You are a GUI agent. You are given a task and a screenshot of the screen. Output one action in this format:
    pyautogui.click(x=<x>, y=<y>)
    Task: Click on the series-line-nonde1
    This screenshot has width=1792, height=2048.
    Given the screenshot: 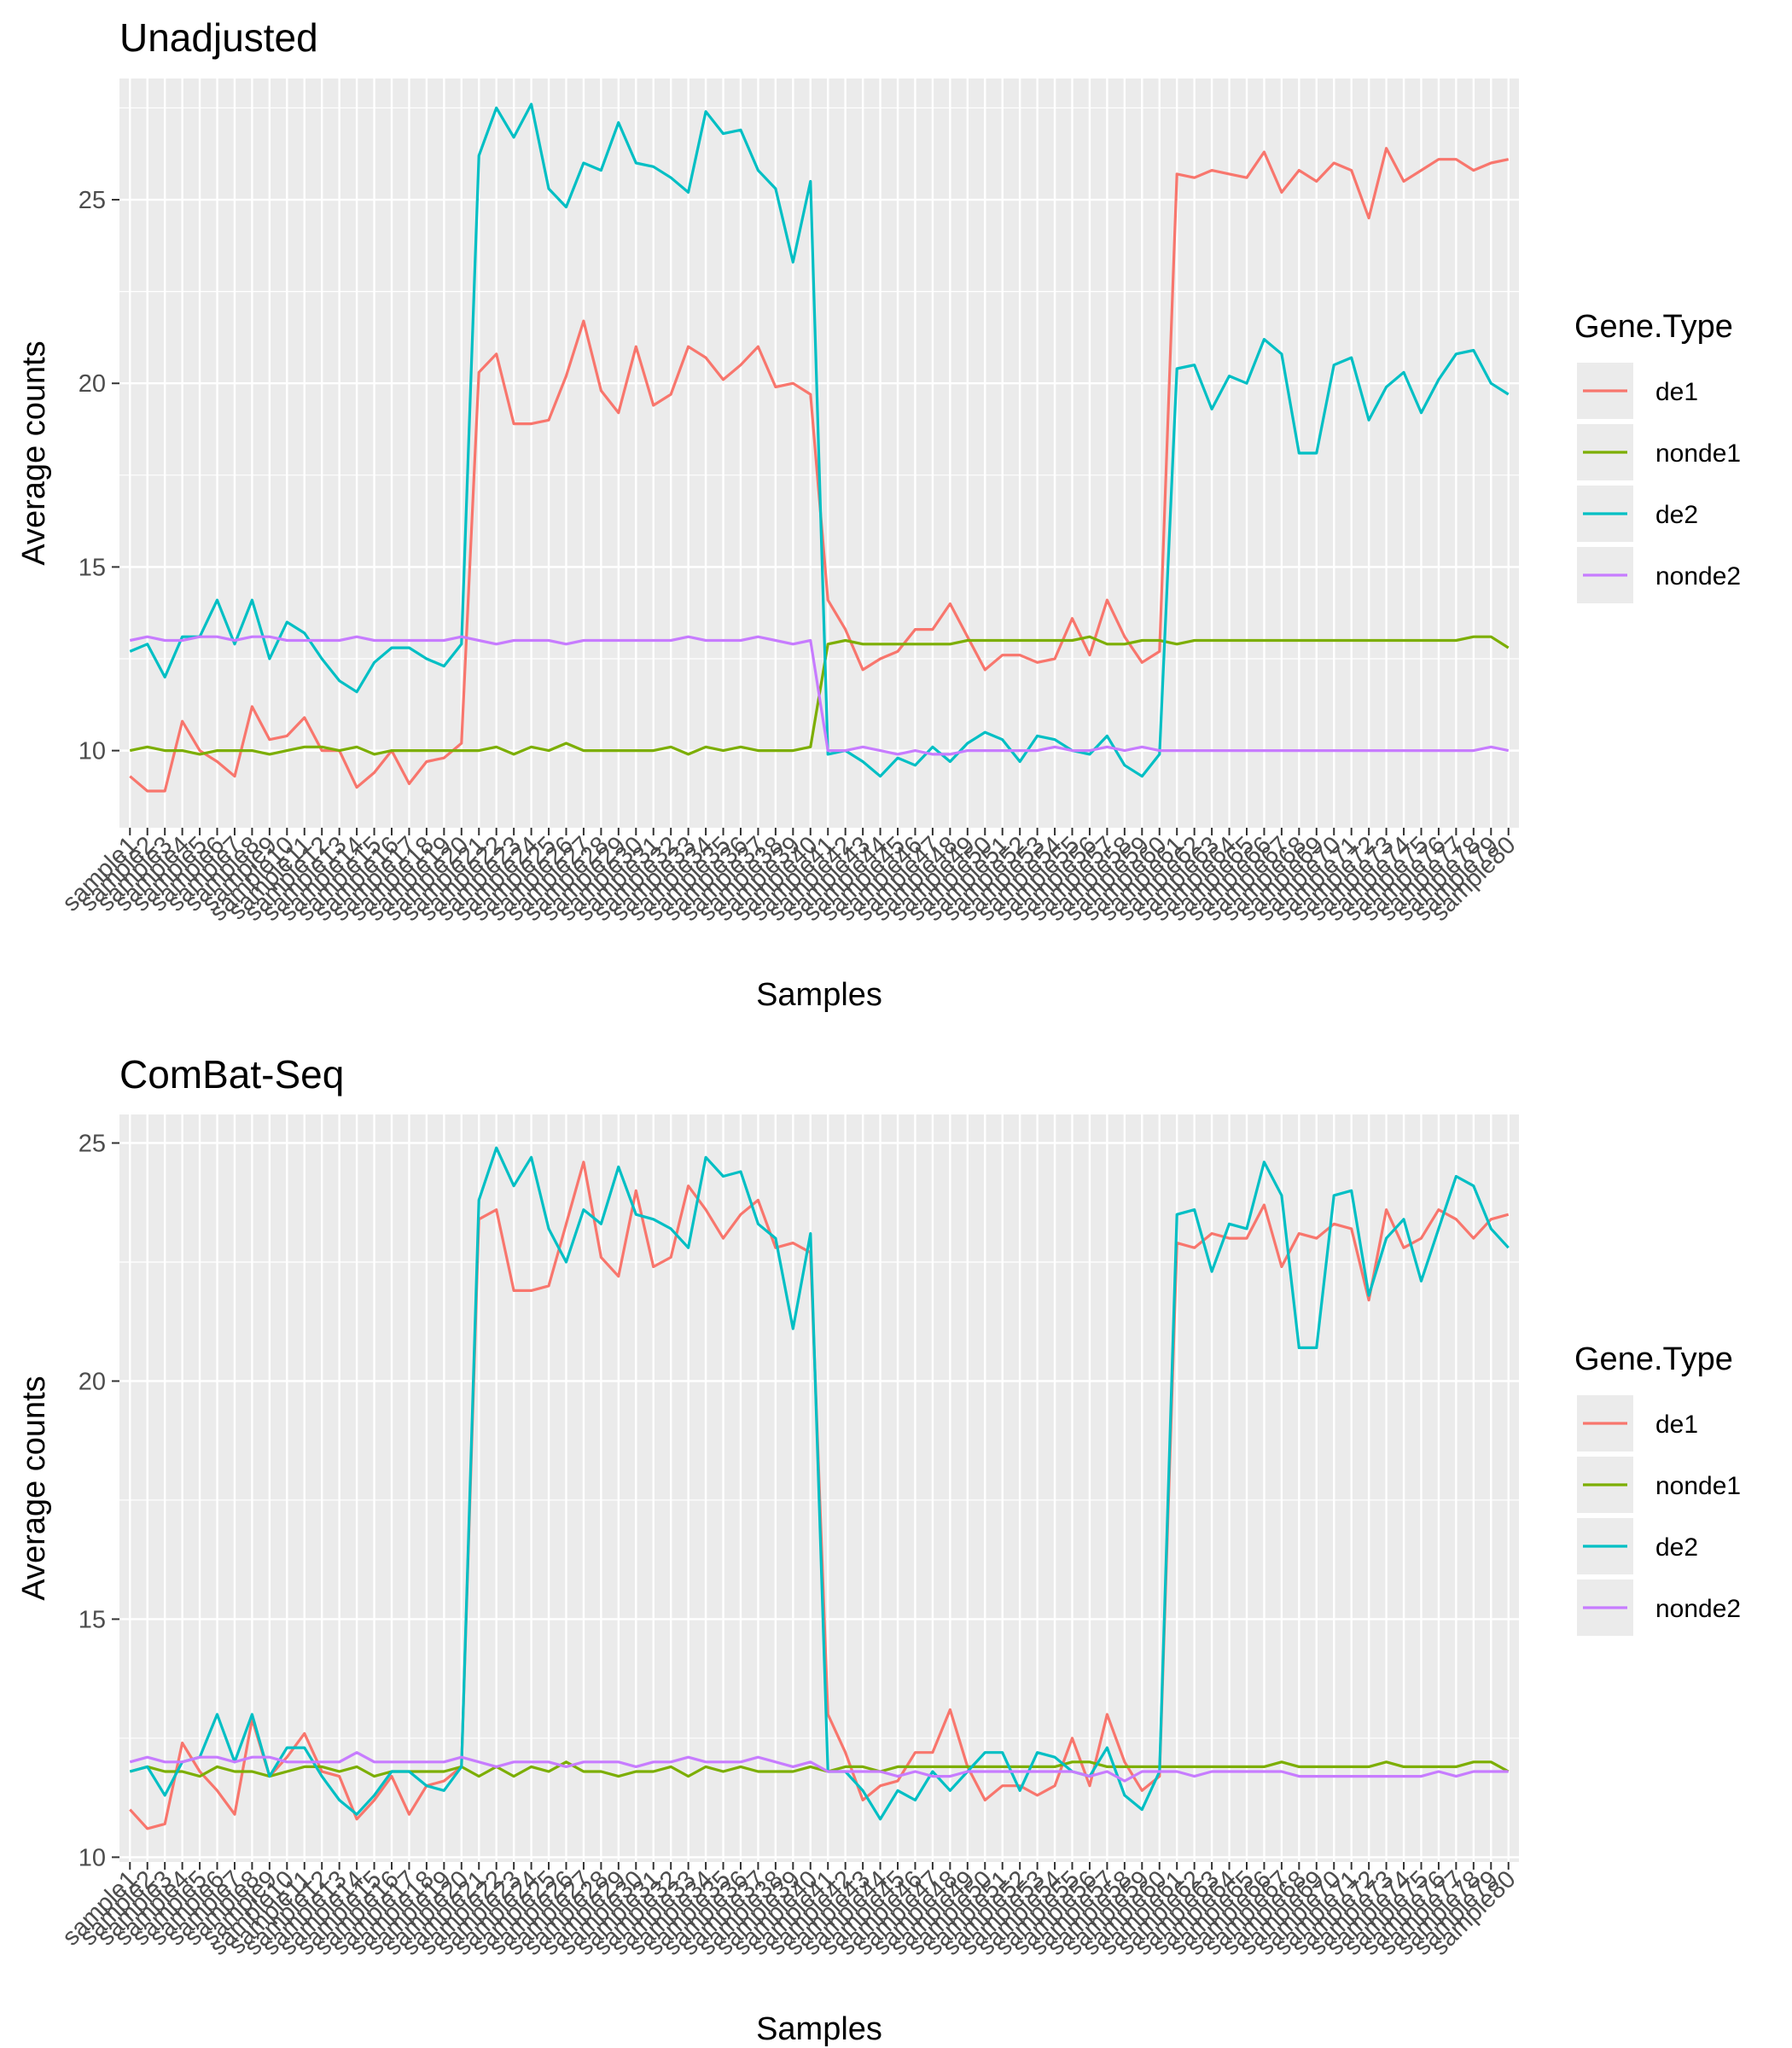 What is the action you would take?
    pyautogui.click(x=819, y=1769)
    